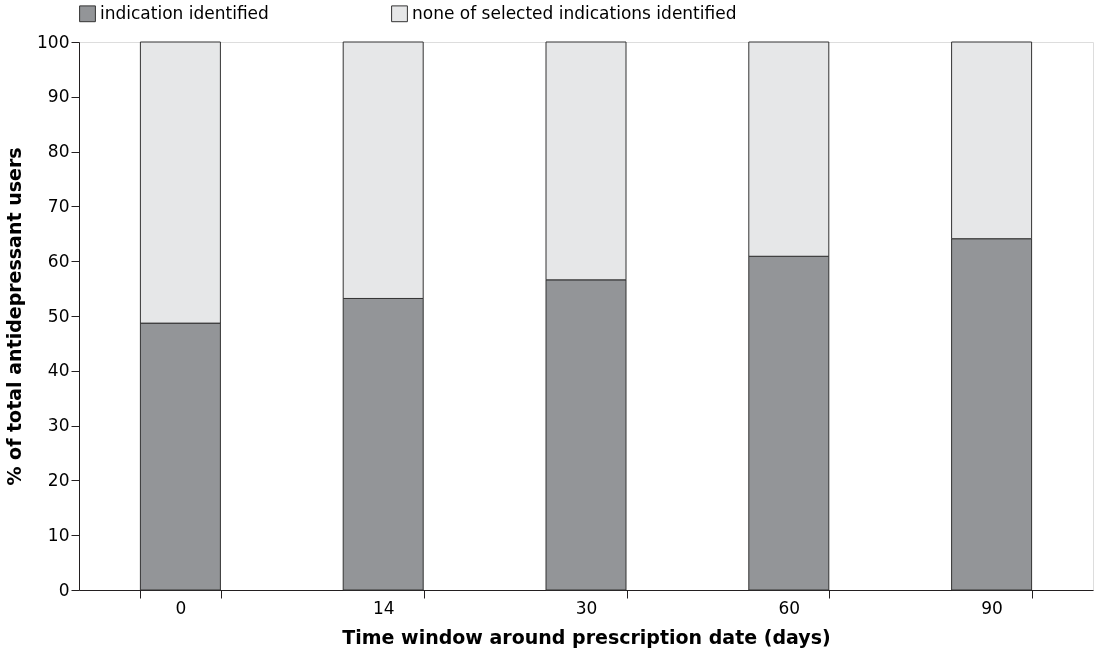  I want to click on y-tick-label: 30, so click(58, 425).